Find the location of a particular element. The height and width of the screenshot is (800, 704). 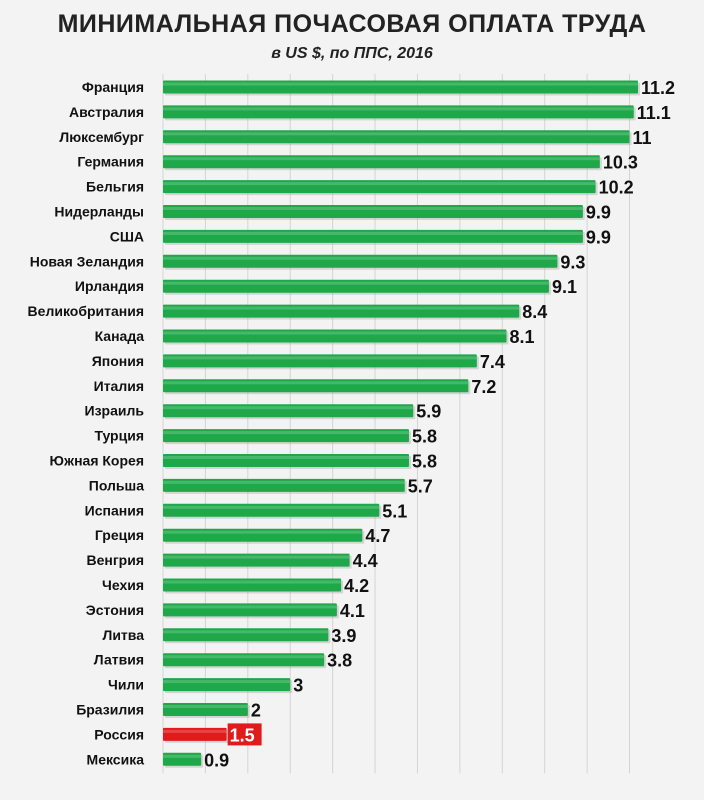

value-label: 2 is located at coordinates (256, 711).